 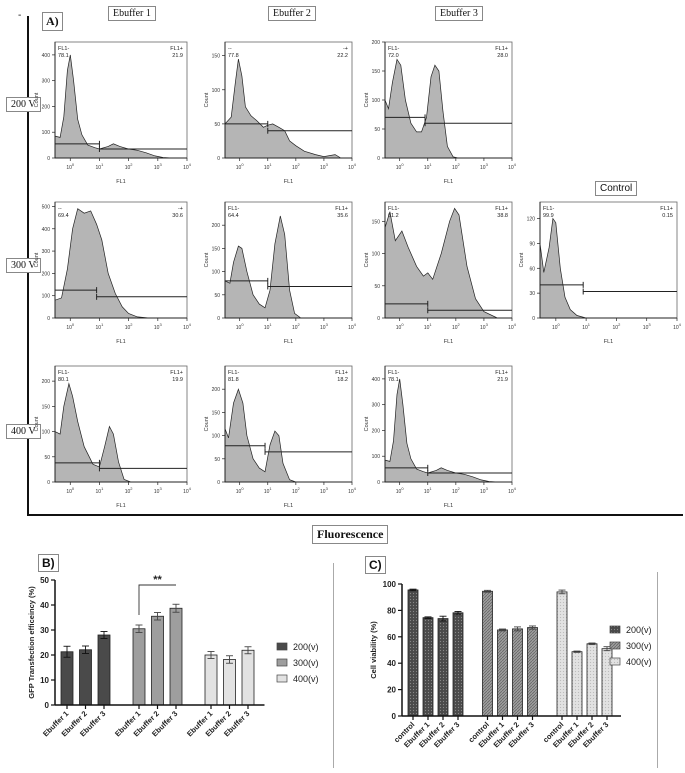 I want to click on legend-label-200(v): 200(v), so click(x=639, y=630).